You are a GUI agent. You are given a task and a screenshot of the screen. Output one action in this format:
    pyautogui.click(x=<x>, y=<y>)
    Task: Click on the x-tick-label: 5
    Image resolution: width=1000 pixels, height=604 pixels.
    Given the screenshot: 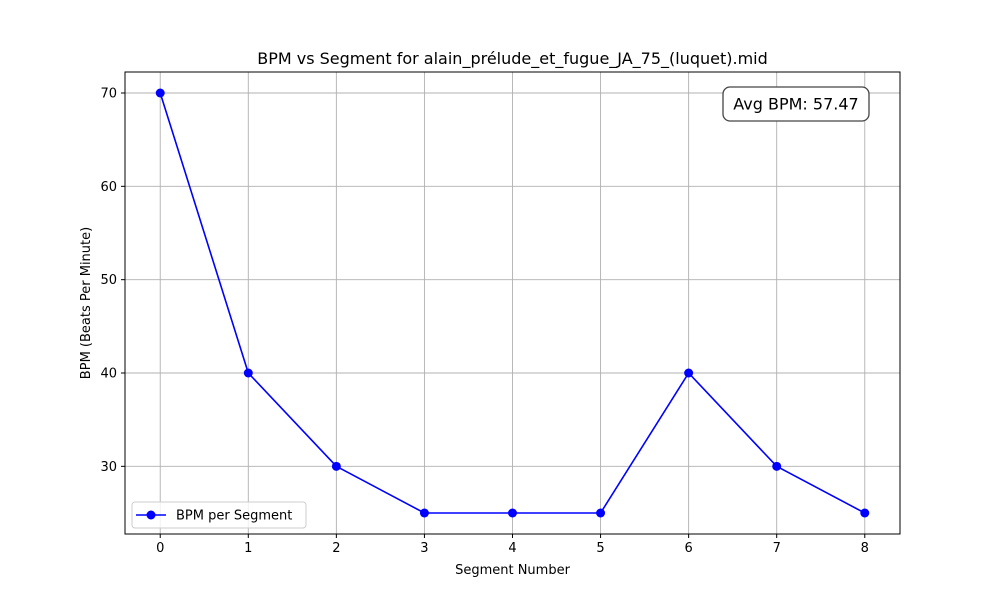 What is the action you would take?
    pyautogui.click(x=600, y=548)
    